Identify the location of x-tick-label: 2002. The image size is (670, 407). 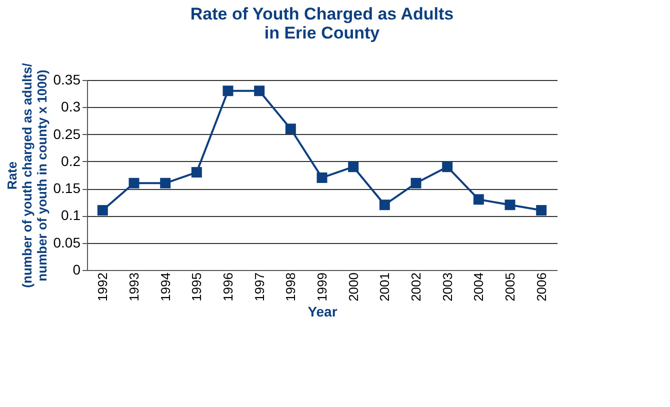
(416, 287).